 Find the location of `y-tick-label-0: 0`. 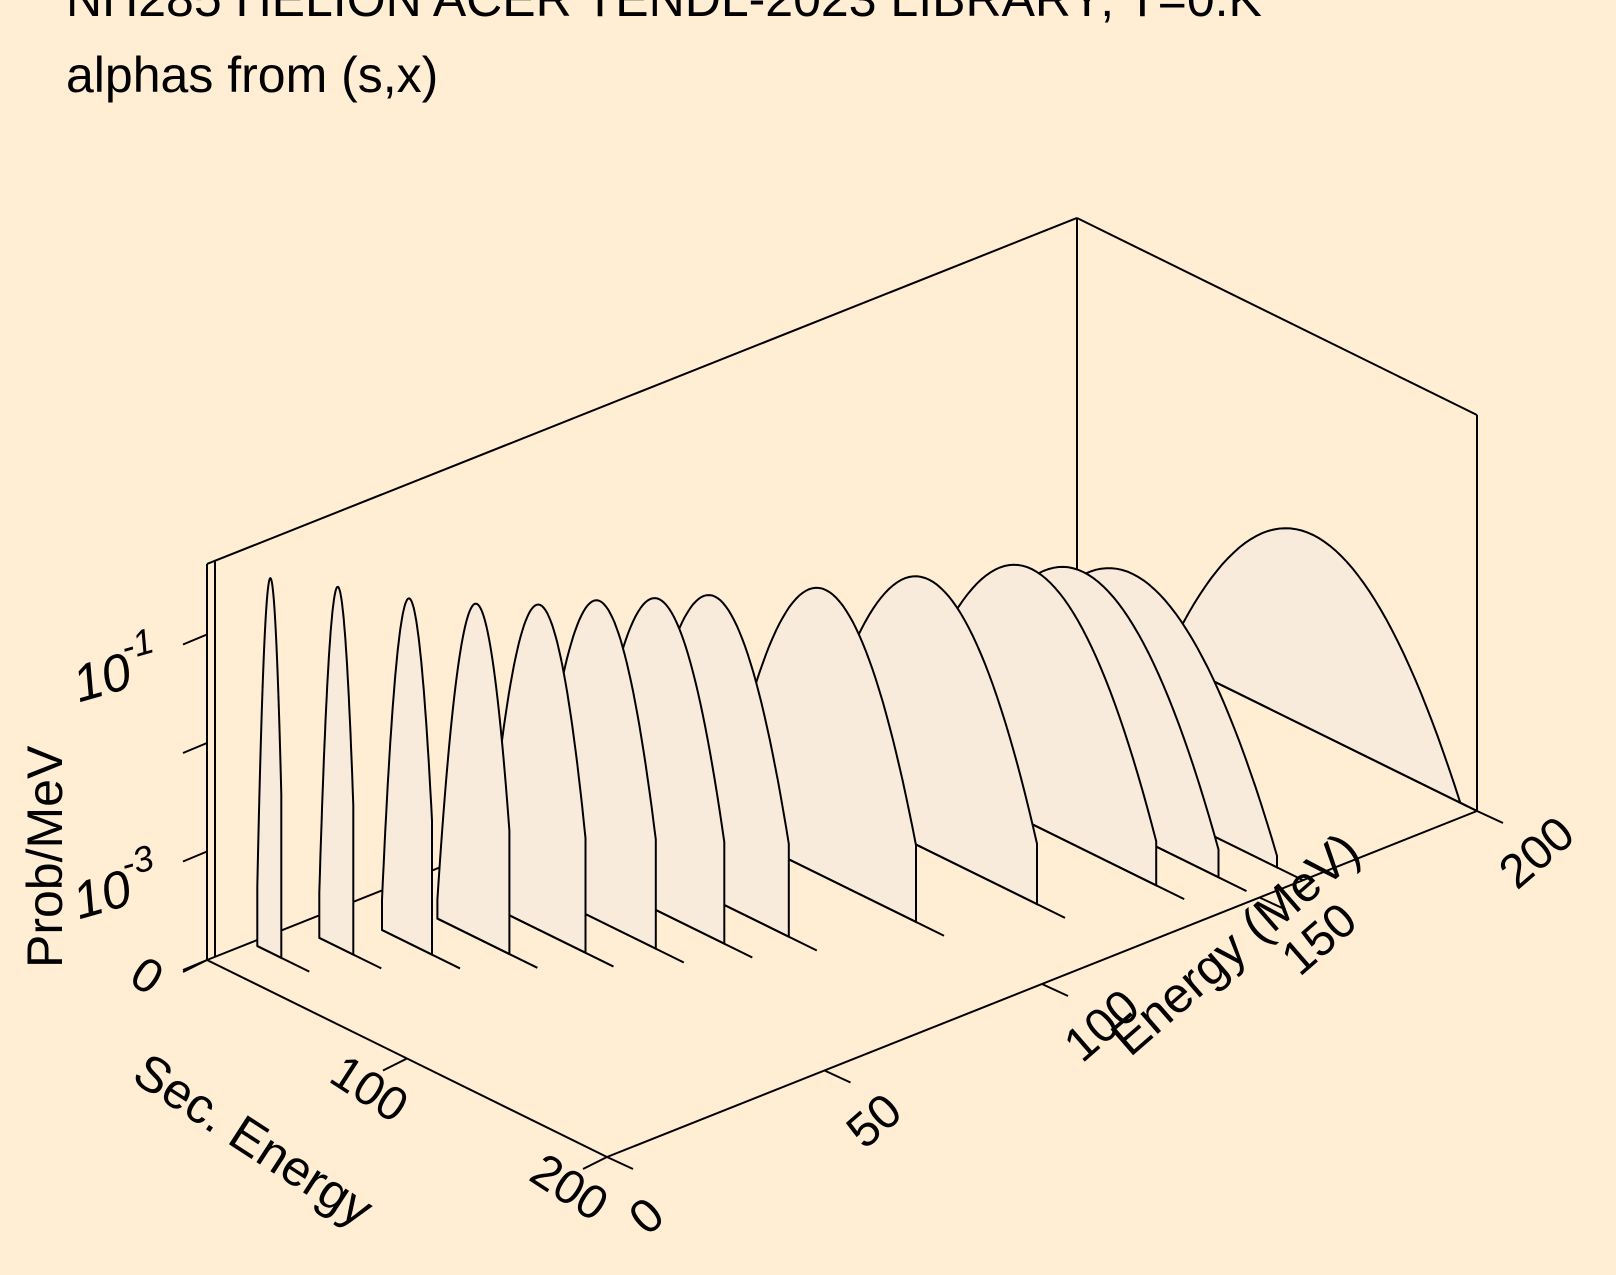

y-tick-label-0: 0 is located at coordinates (646, 1217).